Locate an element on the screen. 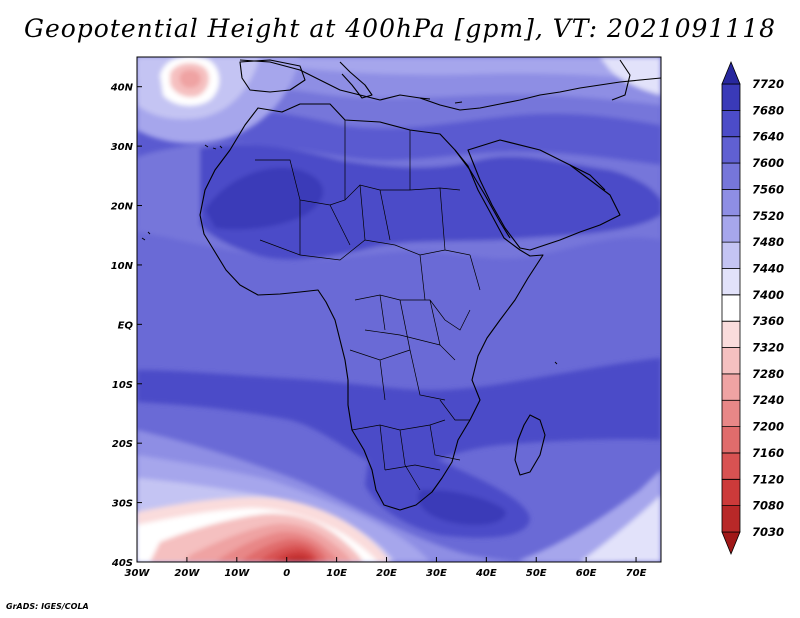 This screenshot has height=618, width=800. lat-tick-label: 40N is located at coordinates (122, 88).